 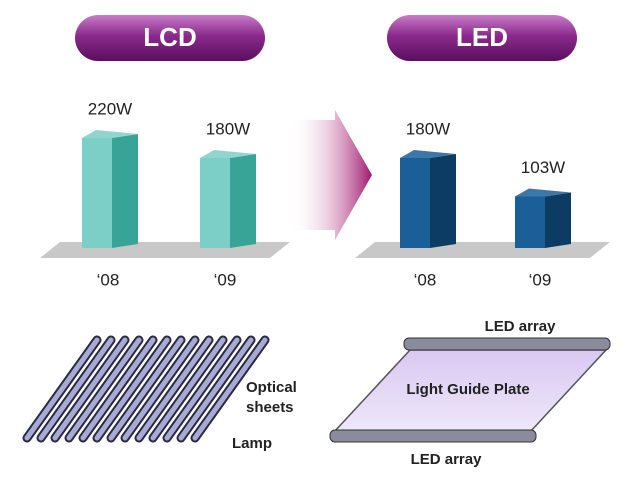 I want to click on value-label: 220W, so click(x=110, y=108).